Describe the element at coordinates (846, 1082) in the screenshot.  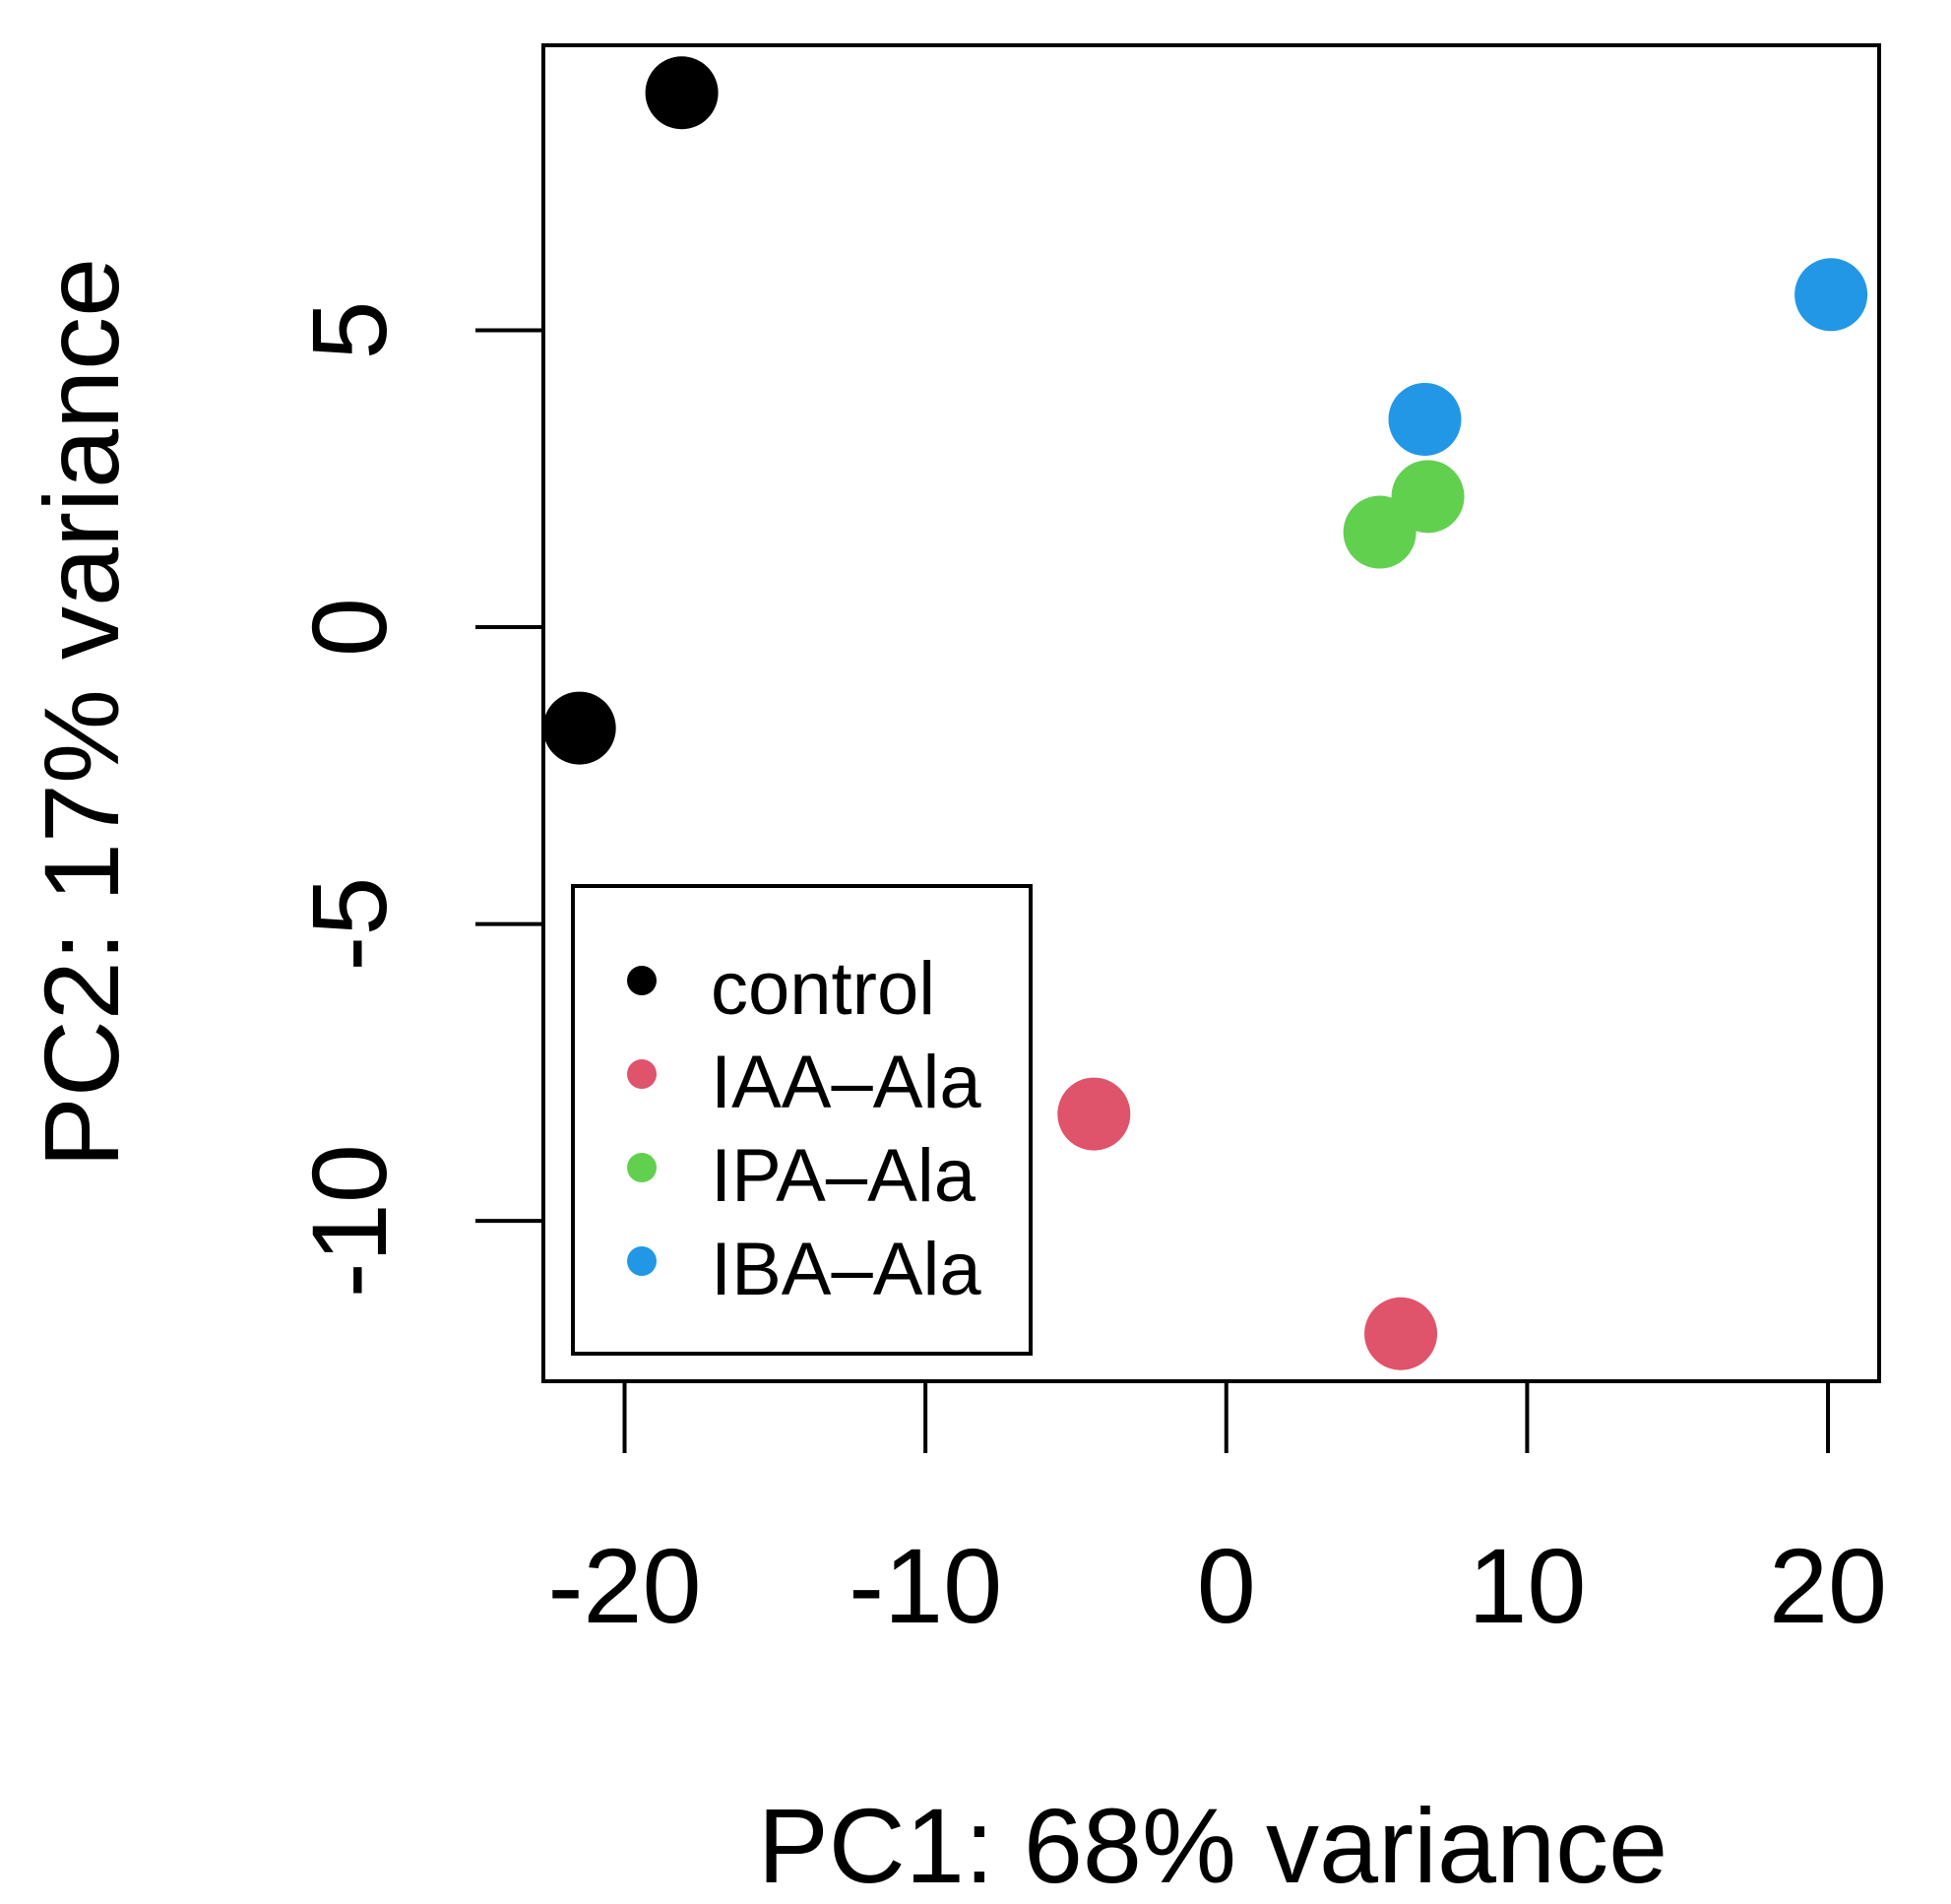
I see `legend-label: IAA–Ala` at that location.